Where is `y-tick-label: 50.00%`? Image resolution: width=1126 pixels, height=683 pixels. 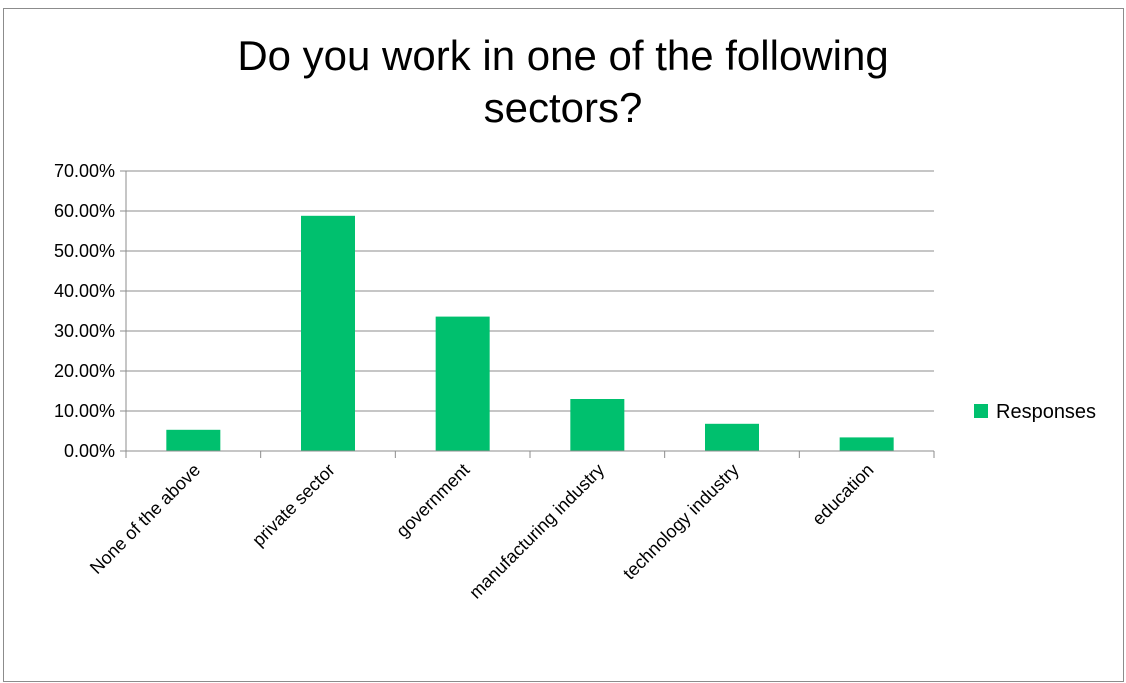
y-tick-label: 50.00% is located at coordinates (84, 251).